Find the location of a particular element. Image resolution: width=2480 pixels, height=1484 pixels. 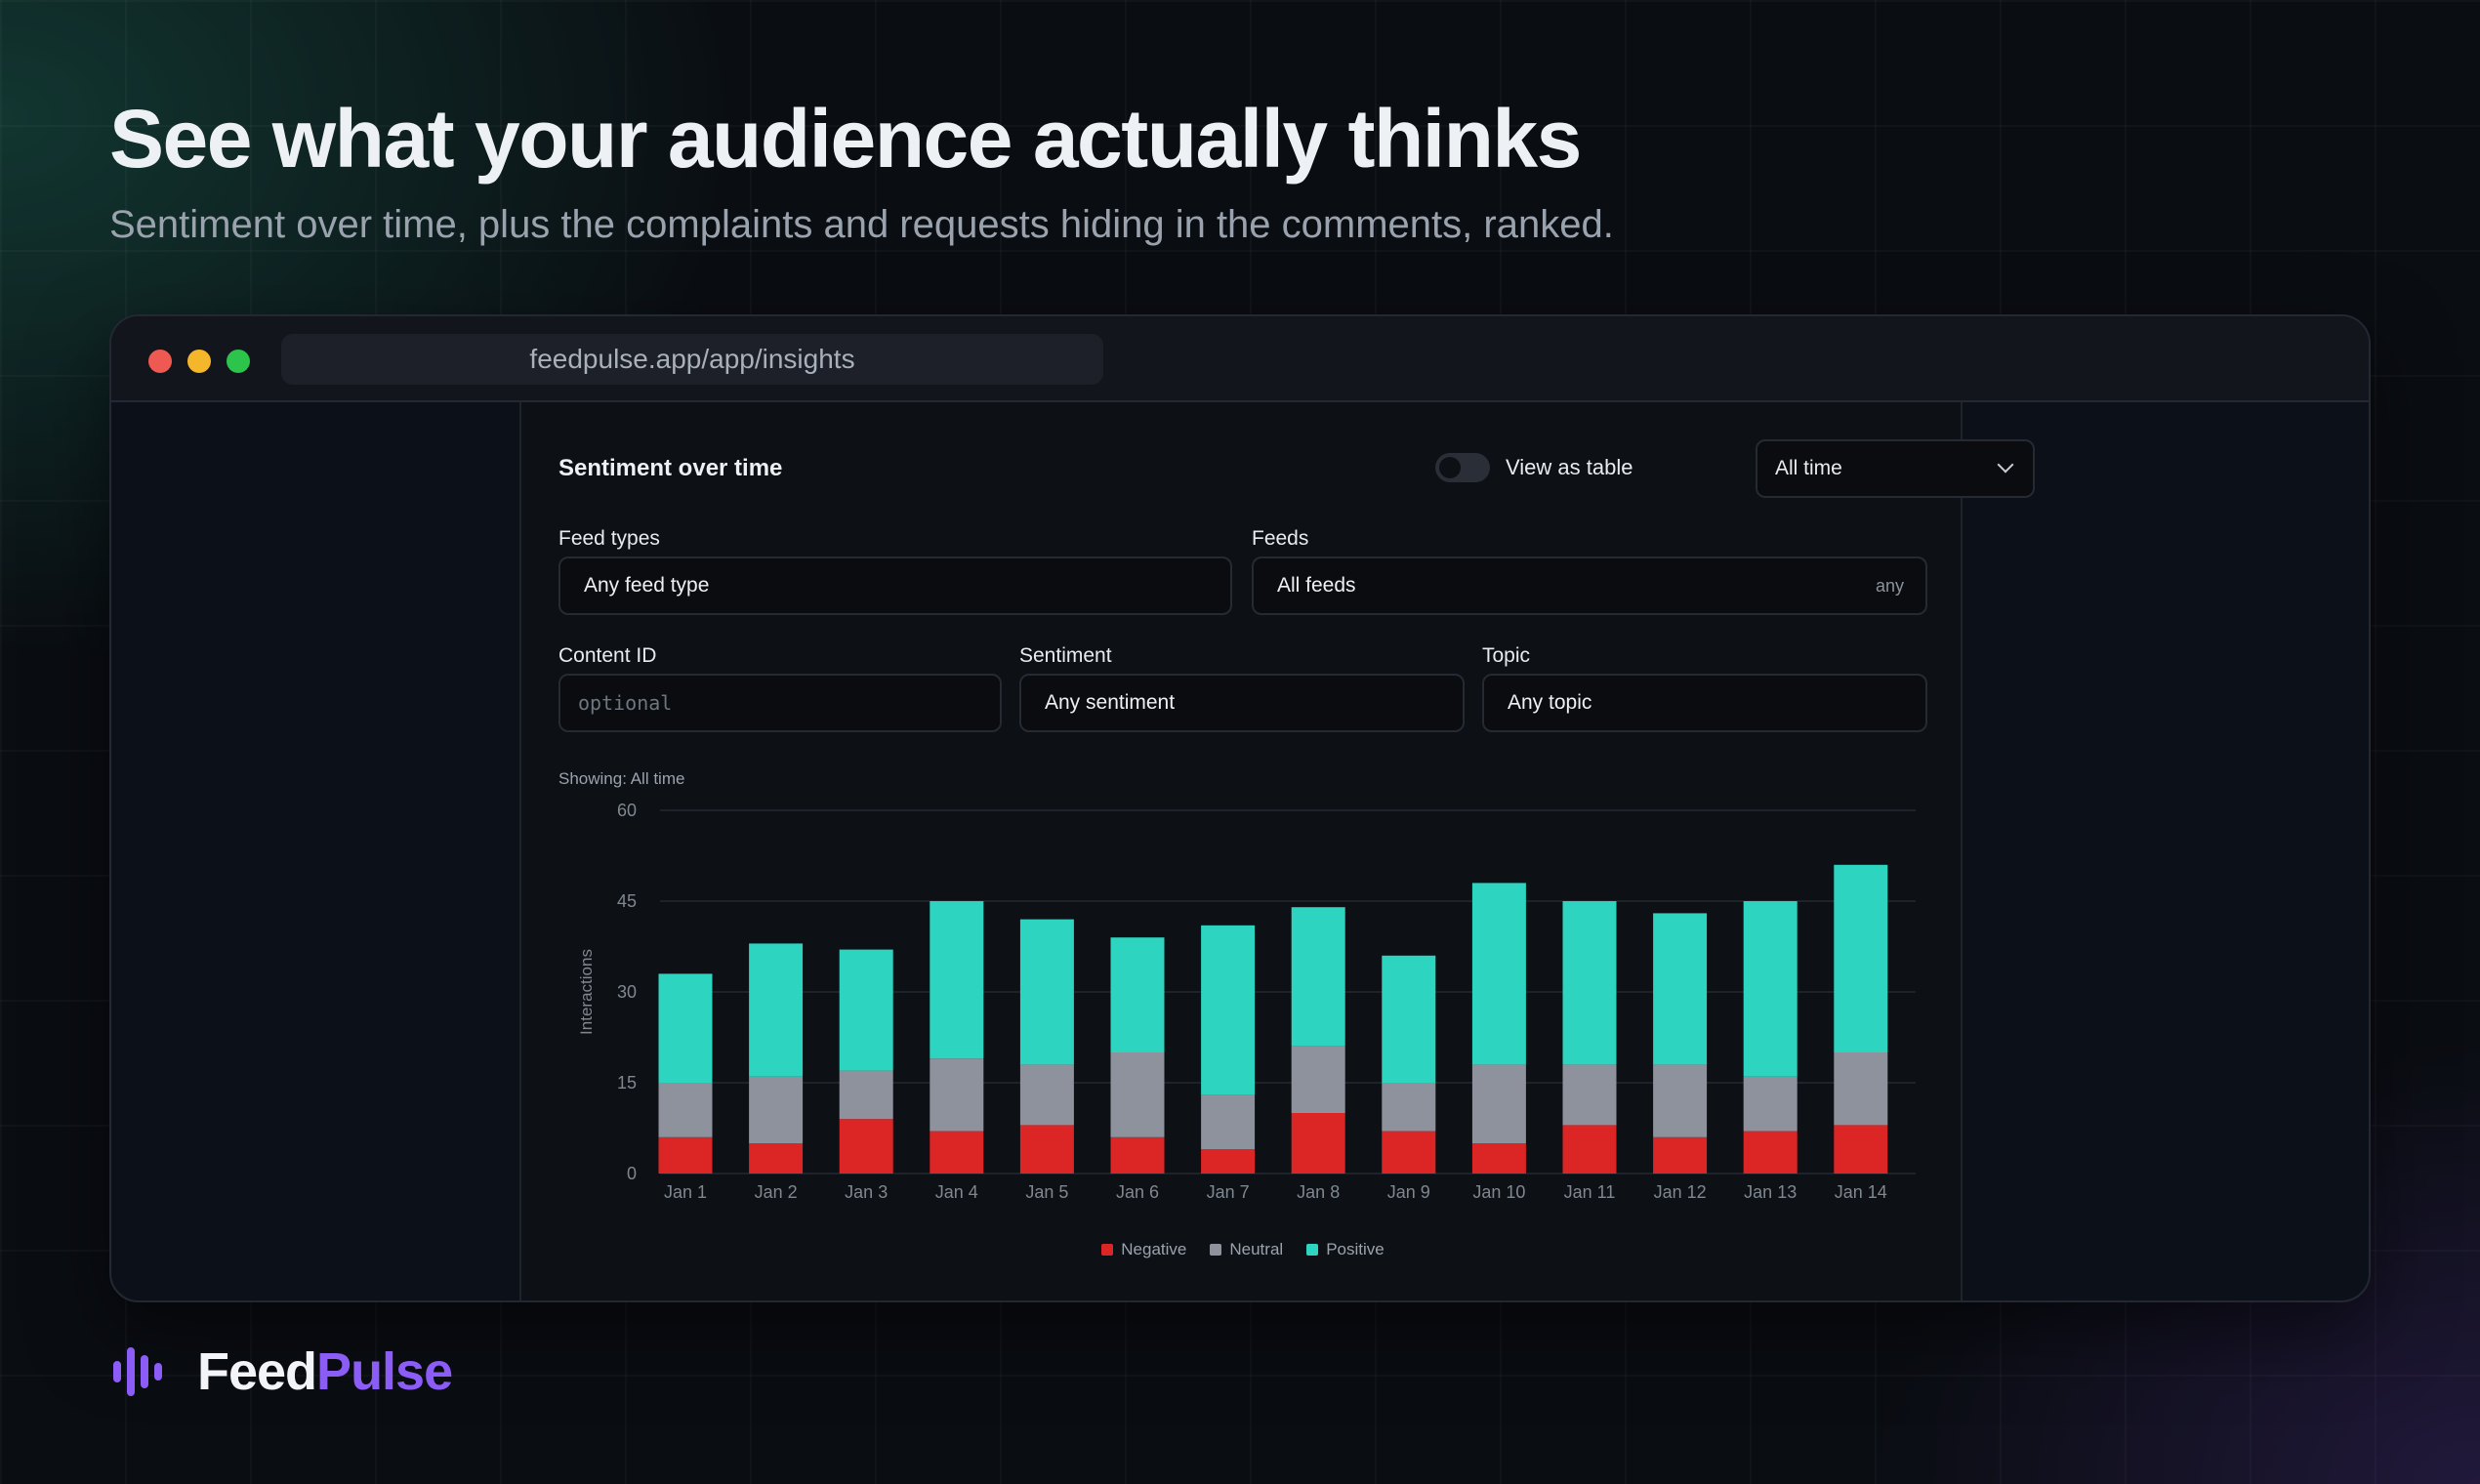

feed-types-select: Any feed type is located at coordinates (895, 585).